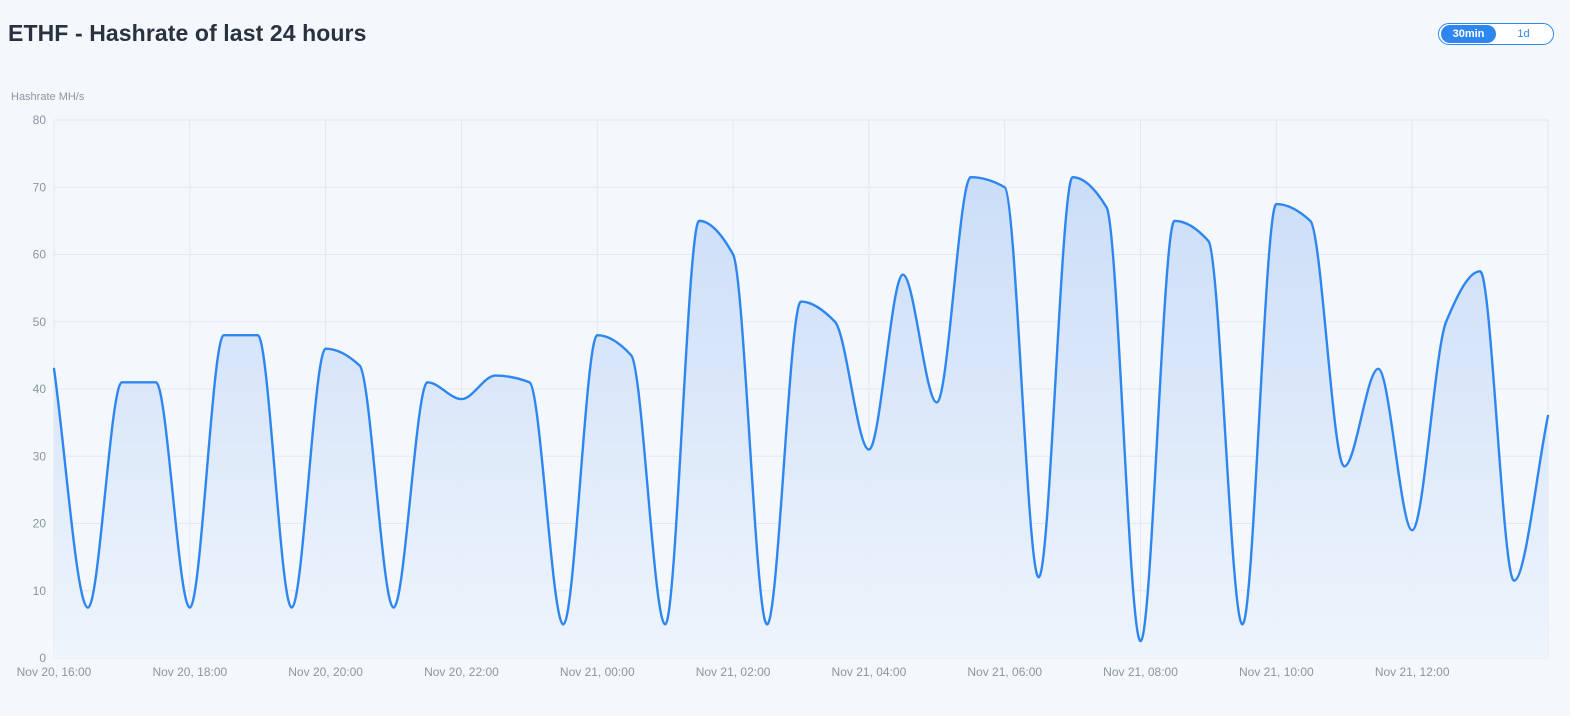 The image size is (1570, 716). I want to click on y-tick-label: 0, so click(42, 658).